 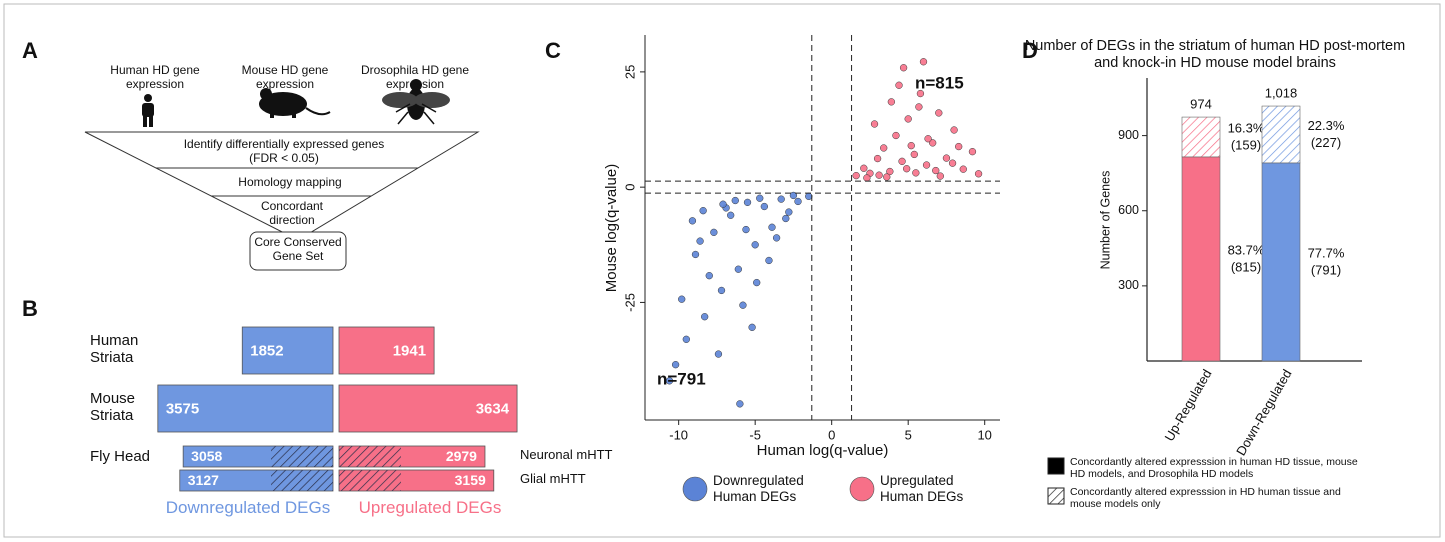 I want to click on source-label: Human HD gene expression, so click(x=155, y=77).